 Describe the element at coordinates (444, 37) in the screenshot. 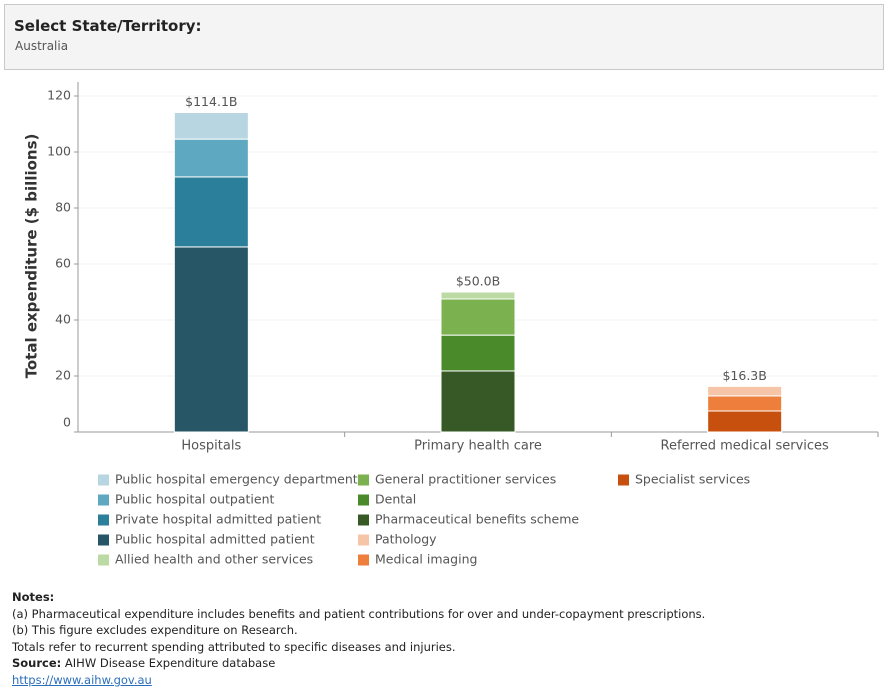

I see `filter-panel: Select State/Territory: Australia` at that location.